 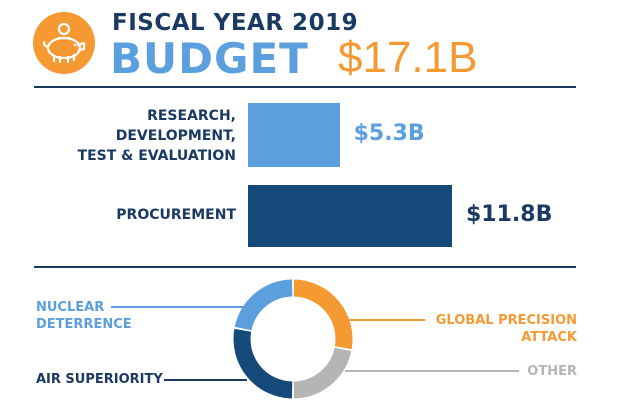 What do you see at coordinates (263, 305) in the screenshot?
I see `donut-segment-nuclear-deterrence` at bounding box center [263, 305].